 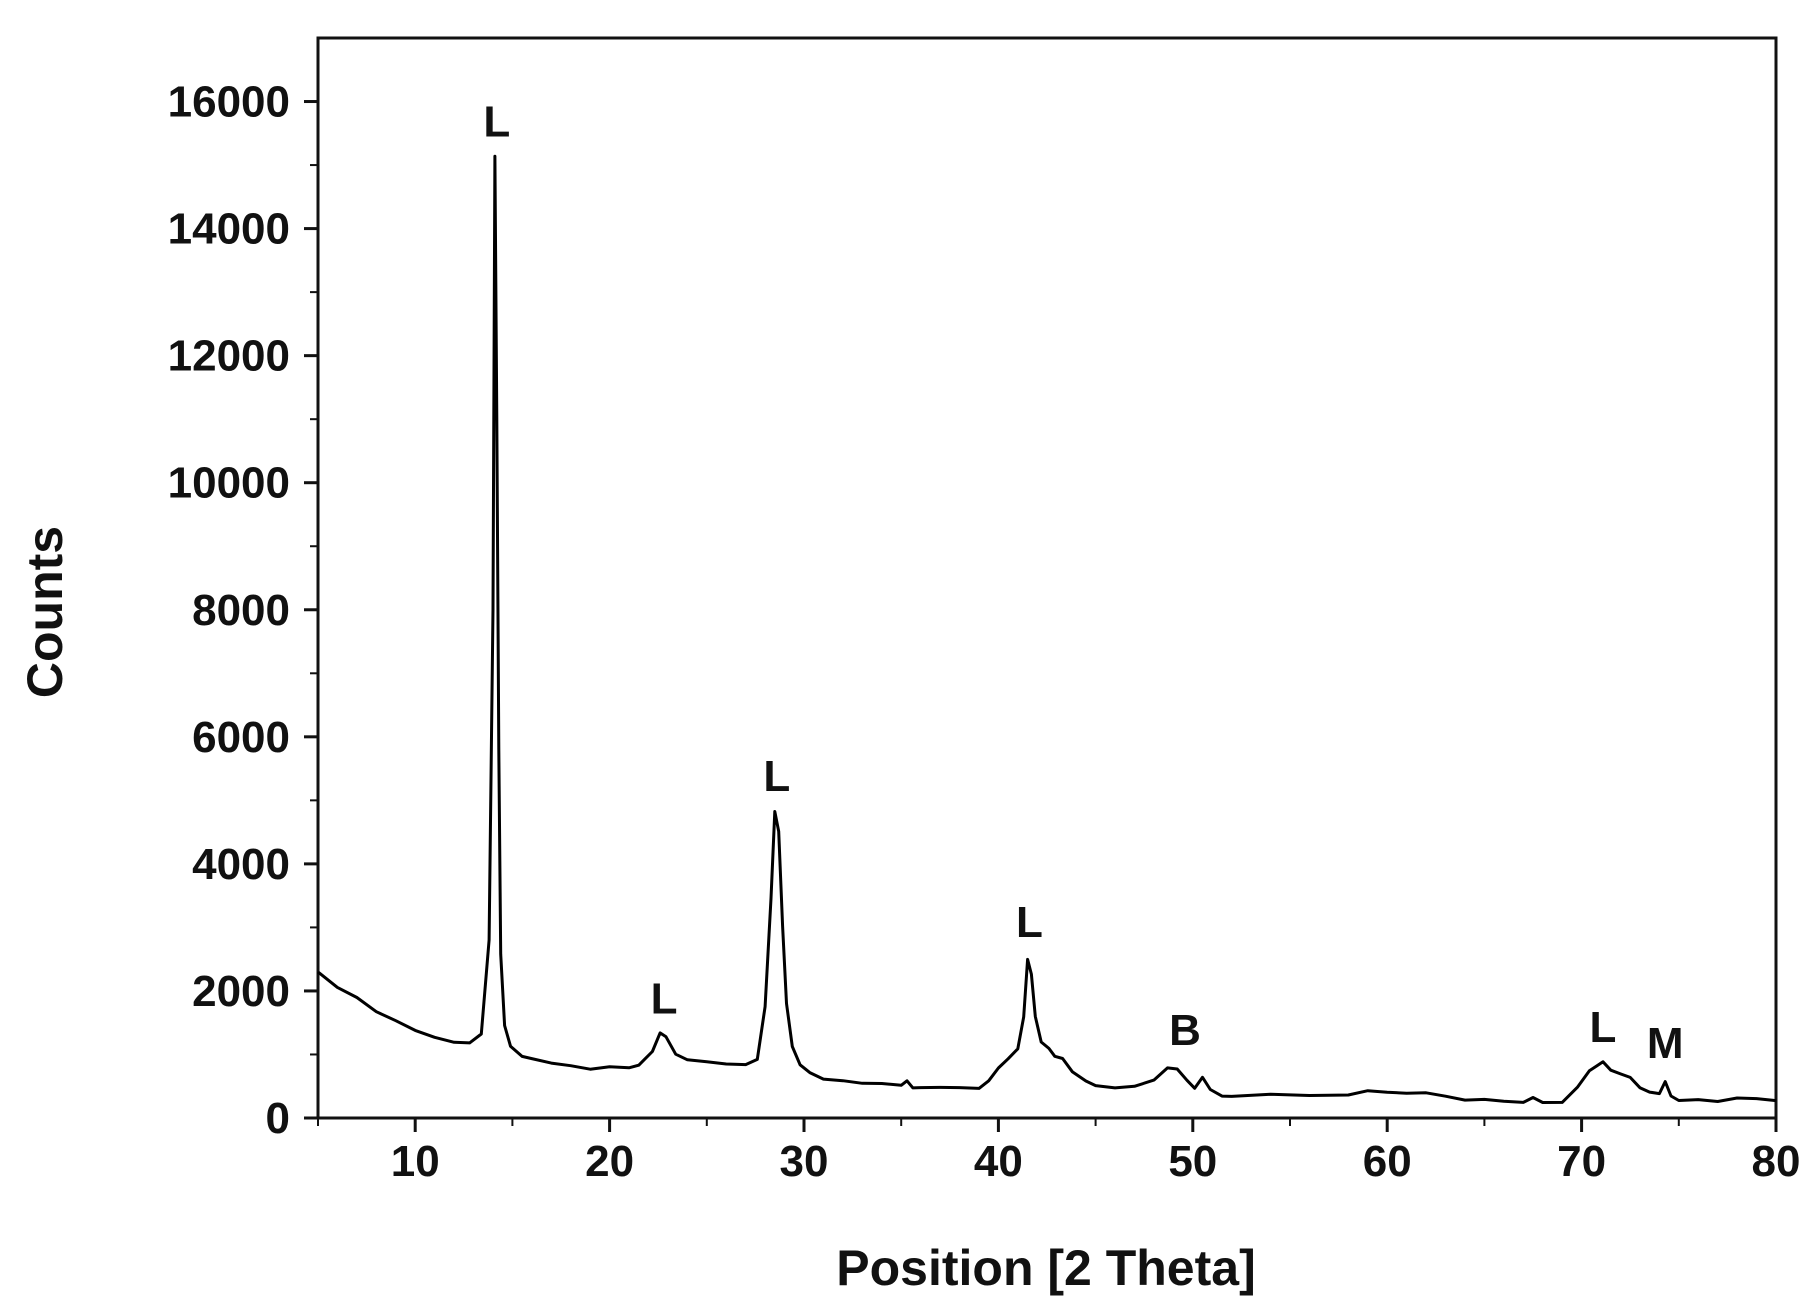 What do you see at coordinates (229, 102) in the screenshot?
I see `y-tick-label: 16000` at bounding box center [229, 102].